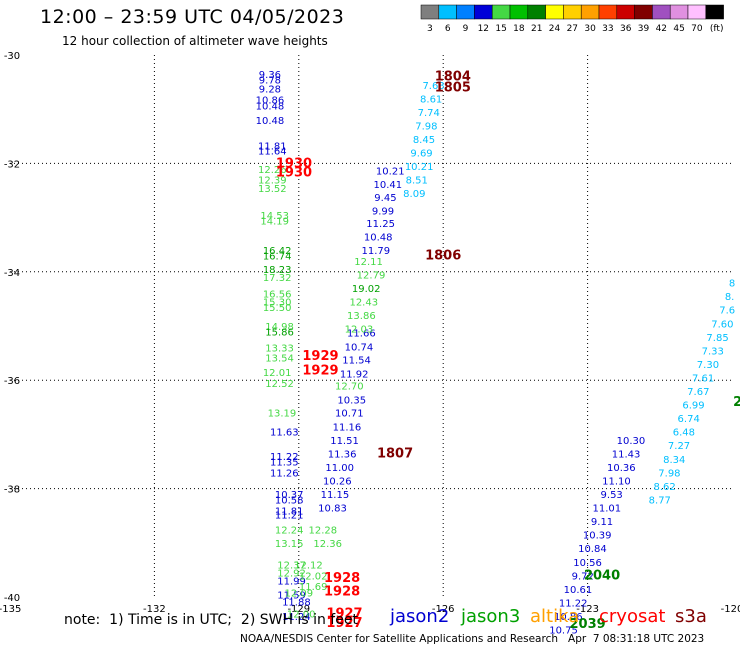 Image resolution: width=740 pixels, height=650 pixels. What do you see at coordinates (572, 19) in the screenshot?
I see `color-scale-legend: 3 6 9 12 15 18 21 24 27 30 33 36 39 42 45 70 (ft)` at bounding box center [572, 19].